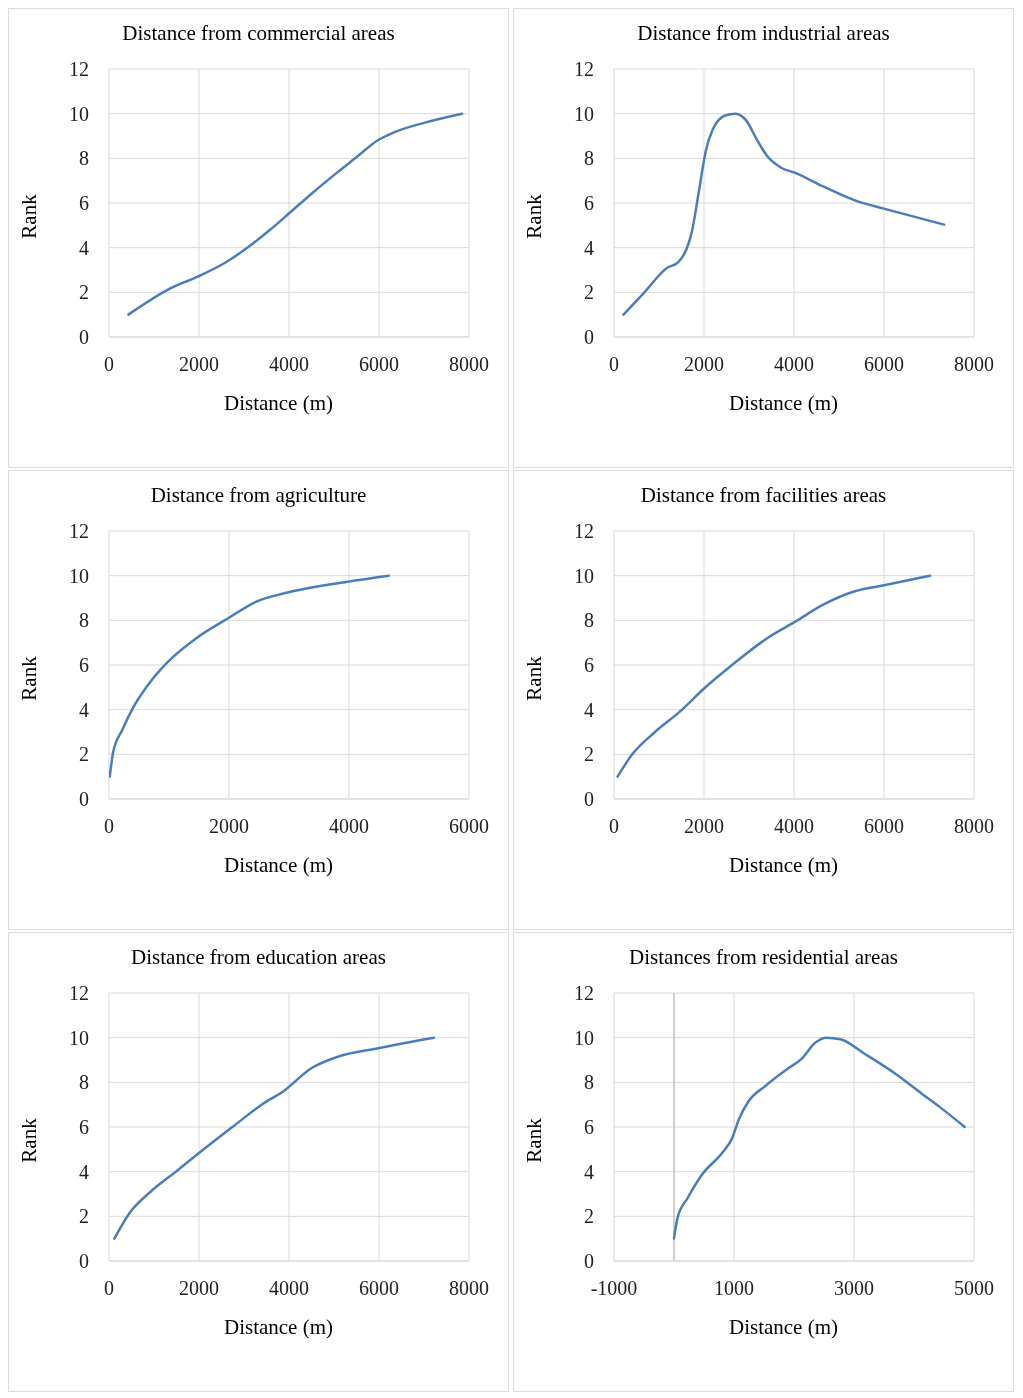 This screenshot has width=1023, height=1398. I want to click on chart-title: Distance from education areas, so click(258, 958).